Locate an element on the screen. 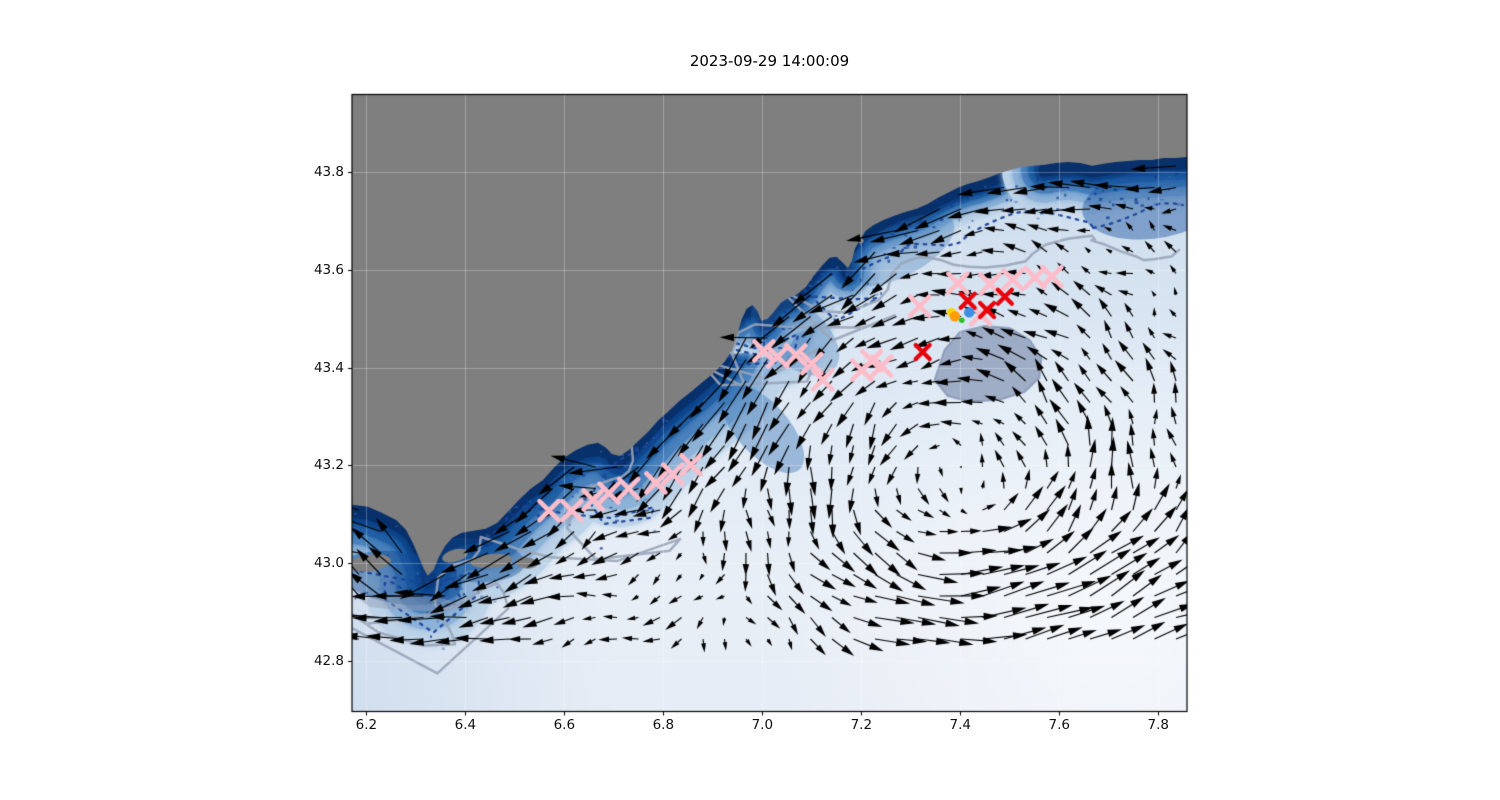 Image resolution: width=1500 pixels, height=800 pixels. x-tick-label-6.8: 6.8 is located at coordinates (663, 725).